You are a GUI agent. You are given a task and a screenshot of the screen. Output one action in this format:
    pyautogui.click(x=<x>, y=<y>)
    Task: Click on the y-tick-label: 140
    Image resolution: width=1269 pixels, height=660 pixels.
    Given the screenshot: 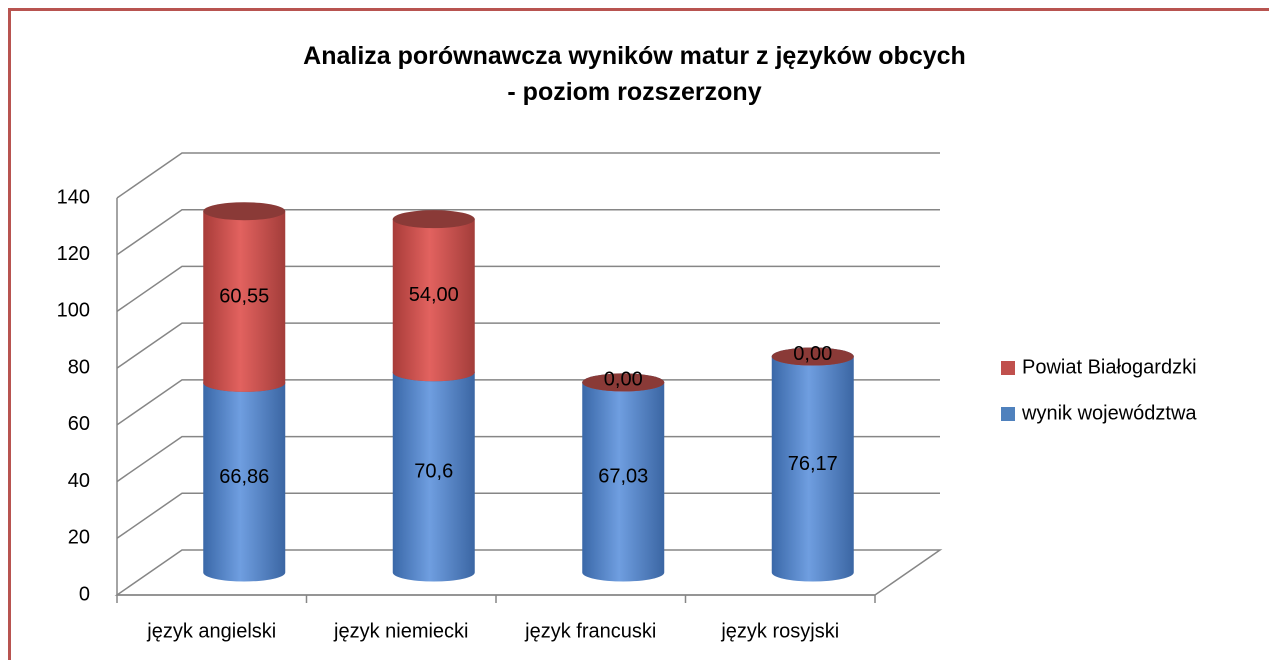 What is the action you would take?
    pyautogui.click(x=73, y=197)
    